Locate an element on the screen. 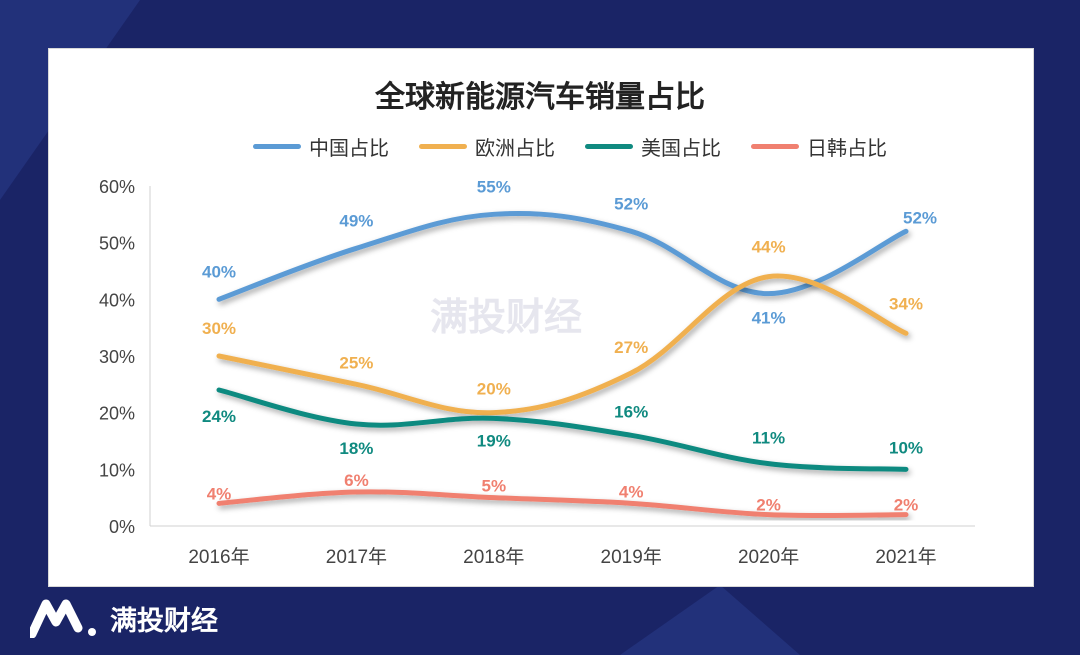 This screenshot has height=655, width=1080. y-tick-label: 0% is located at coordinates (122, 527).